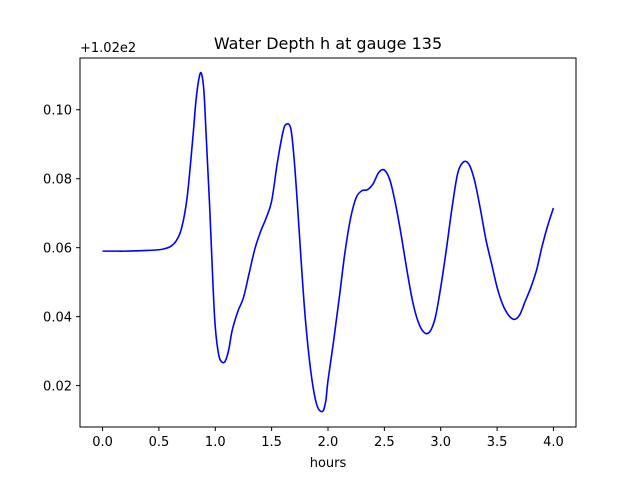 The height and width of the screenshot is (480, 640). I want to click on x-tick-label: 4.0, so click(553, 442).